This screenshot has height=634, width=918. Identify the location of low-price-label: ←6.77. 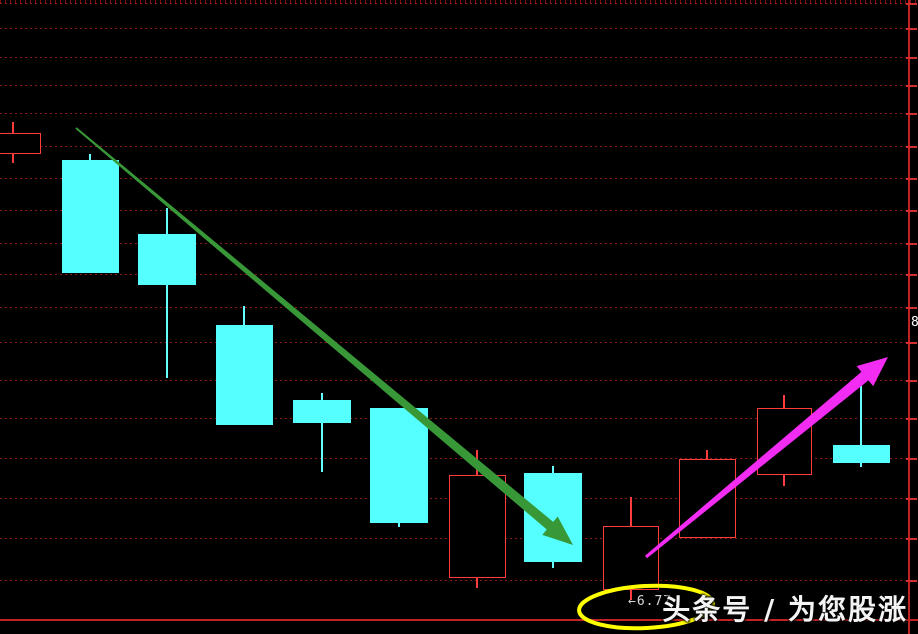
(650, 601).